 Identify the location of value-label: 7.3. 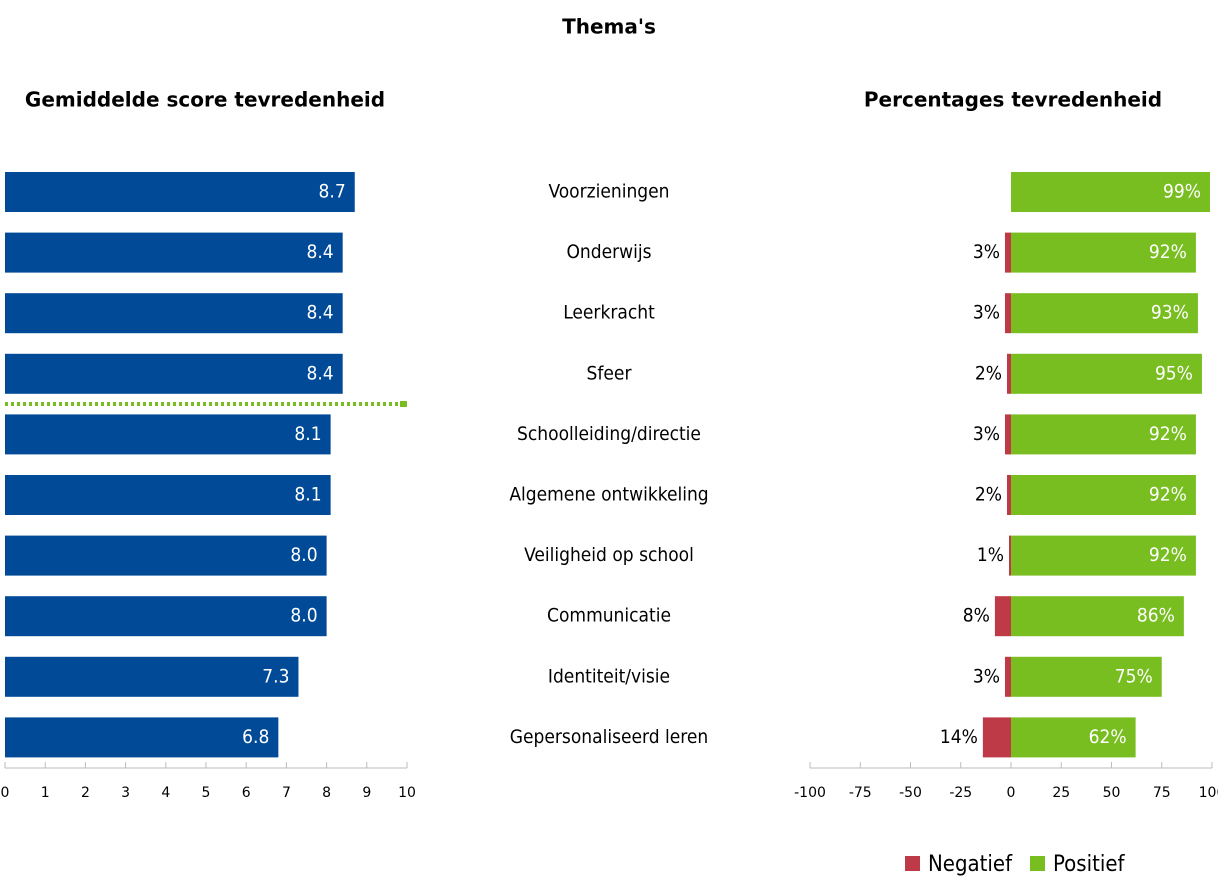
(275, 676).